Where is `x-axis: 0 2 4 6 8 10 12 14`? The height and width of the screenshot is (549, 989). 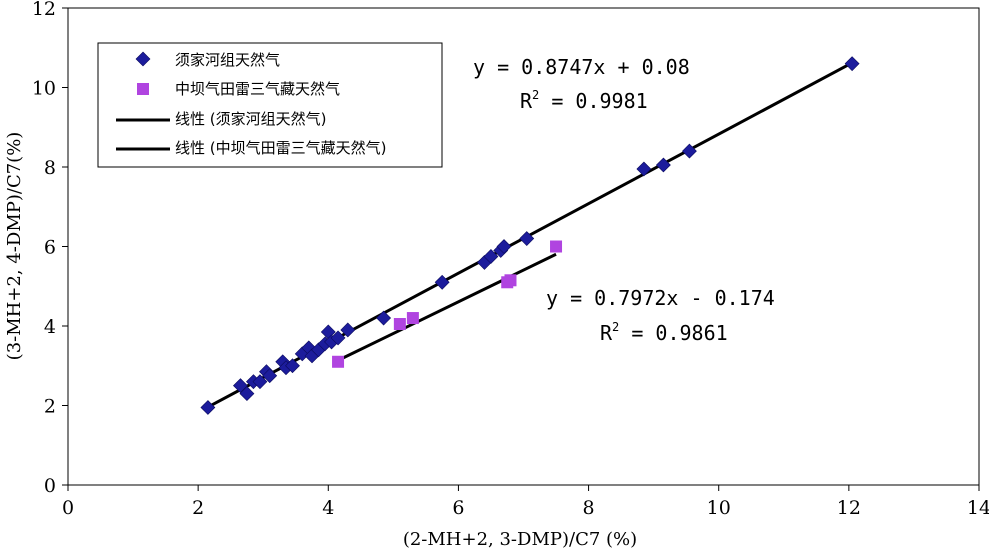
x-axis: 0 2 4 6 8 10 12 14 is located at coordinates (525, 502).